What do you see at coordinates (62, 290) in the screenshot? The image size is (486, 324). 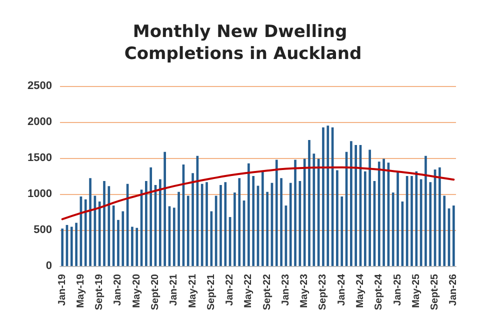 I see `x-tick-label: Jan-19` at bounding box center [62, 290].